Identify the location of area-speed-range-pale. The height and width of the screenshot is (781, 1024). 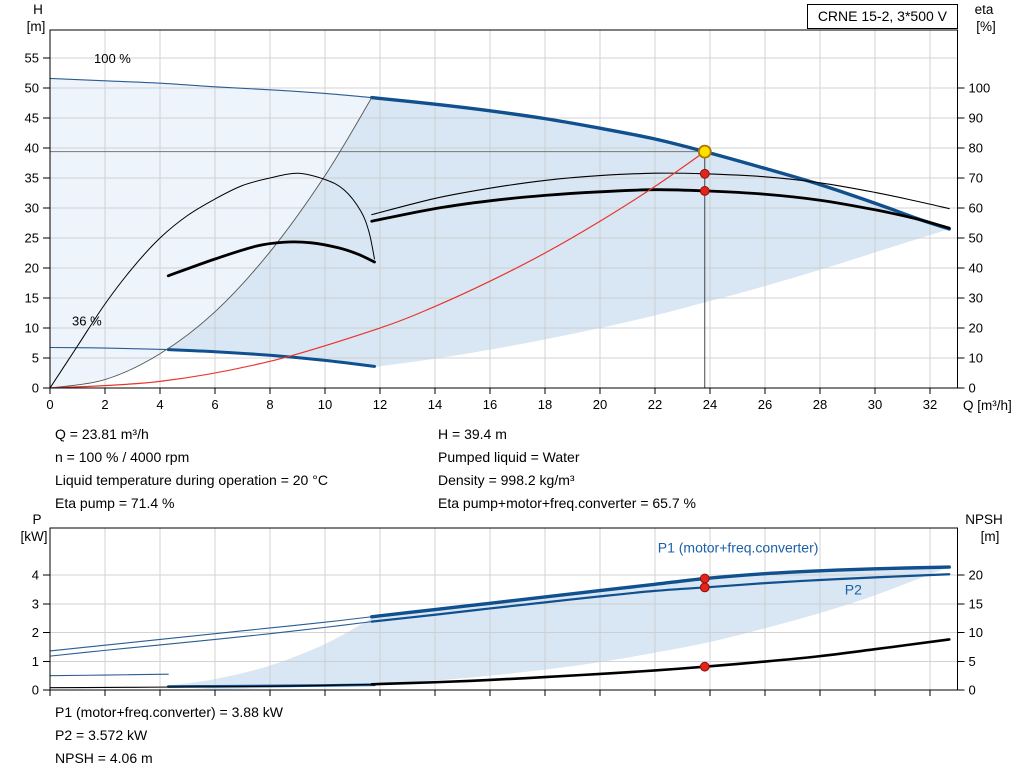
(211, 233).